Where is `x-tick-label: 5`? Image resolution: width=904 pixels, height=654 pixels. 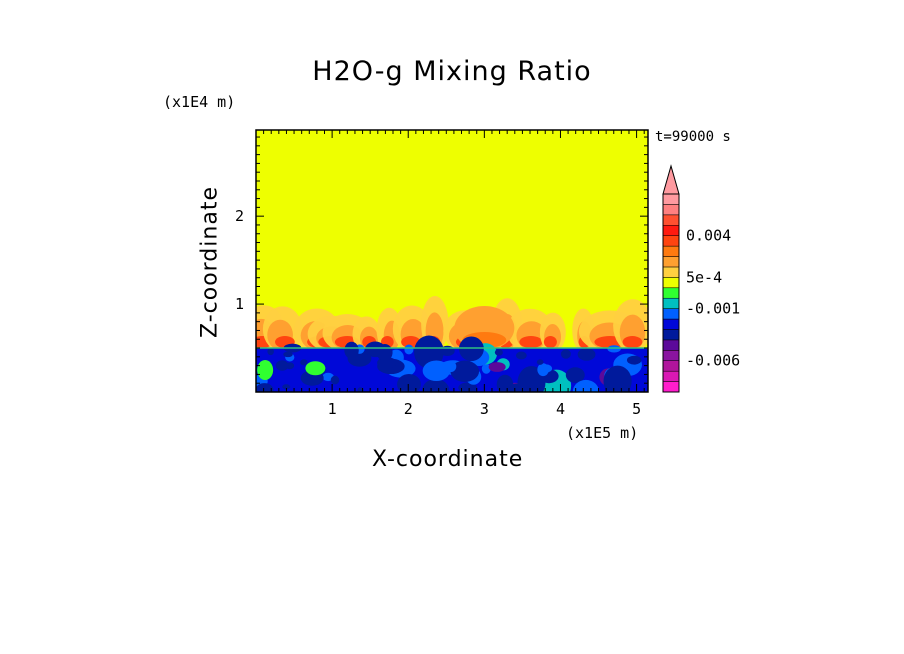 x-tick-label: 5 is located at coordinates (636, 409).